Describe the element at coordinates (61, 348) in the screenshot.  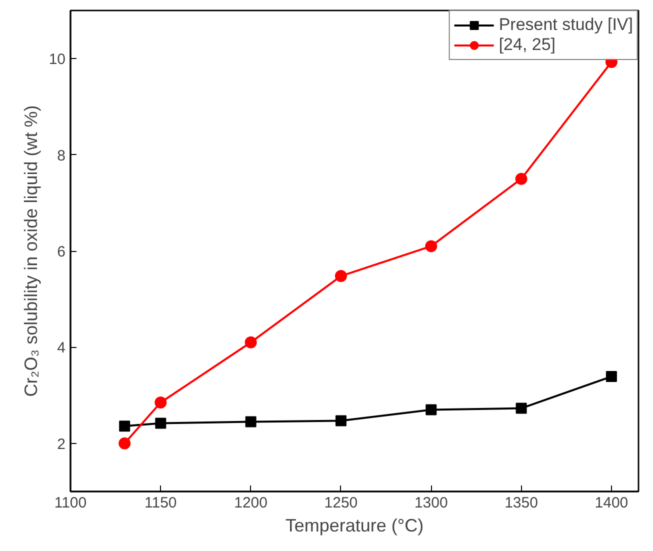
I see `y-tick-label: 4` at that location.